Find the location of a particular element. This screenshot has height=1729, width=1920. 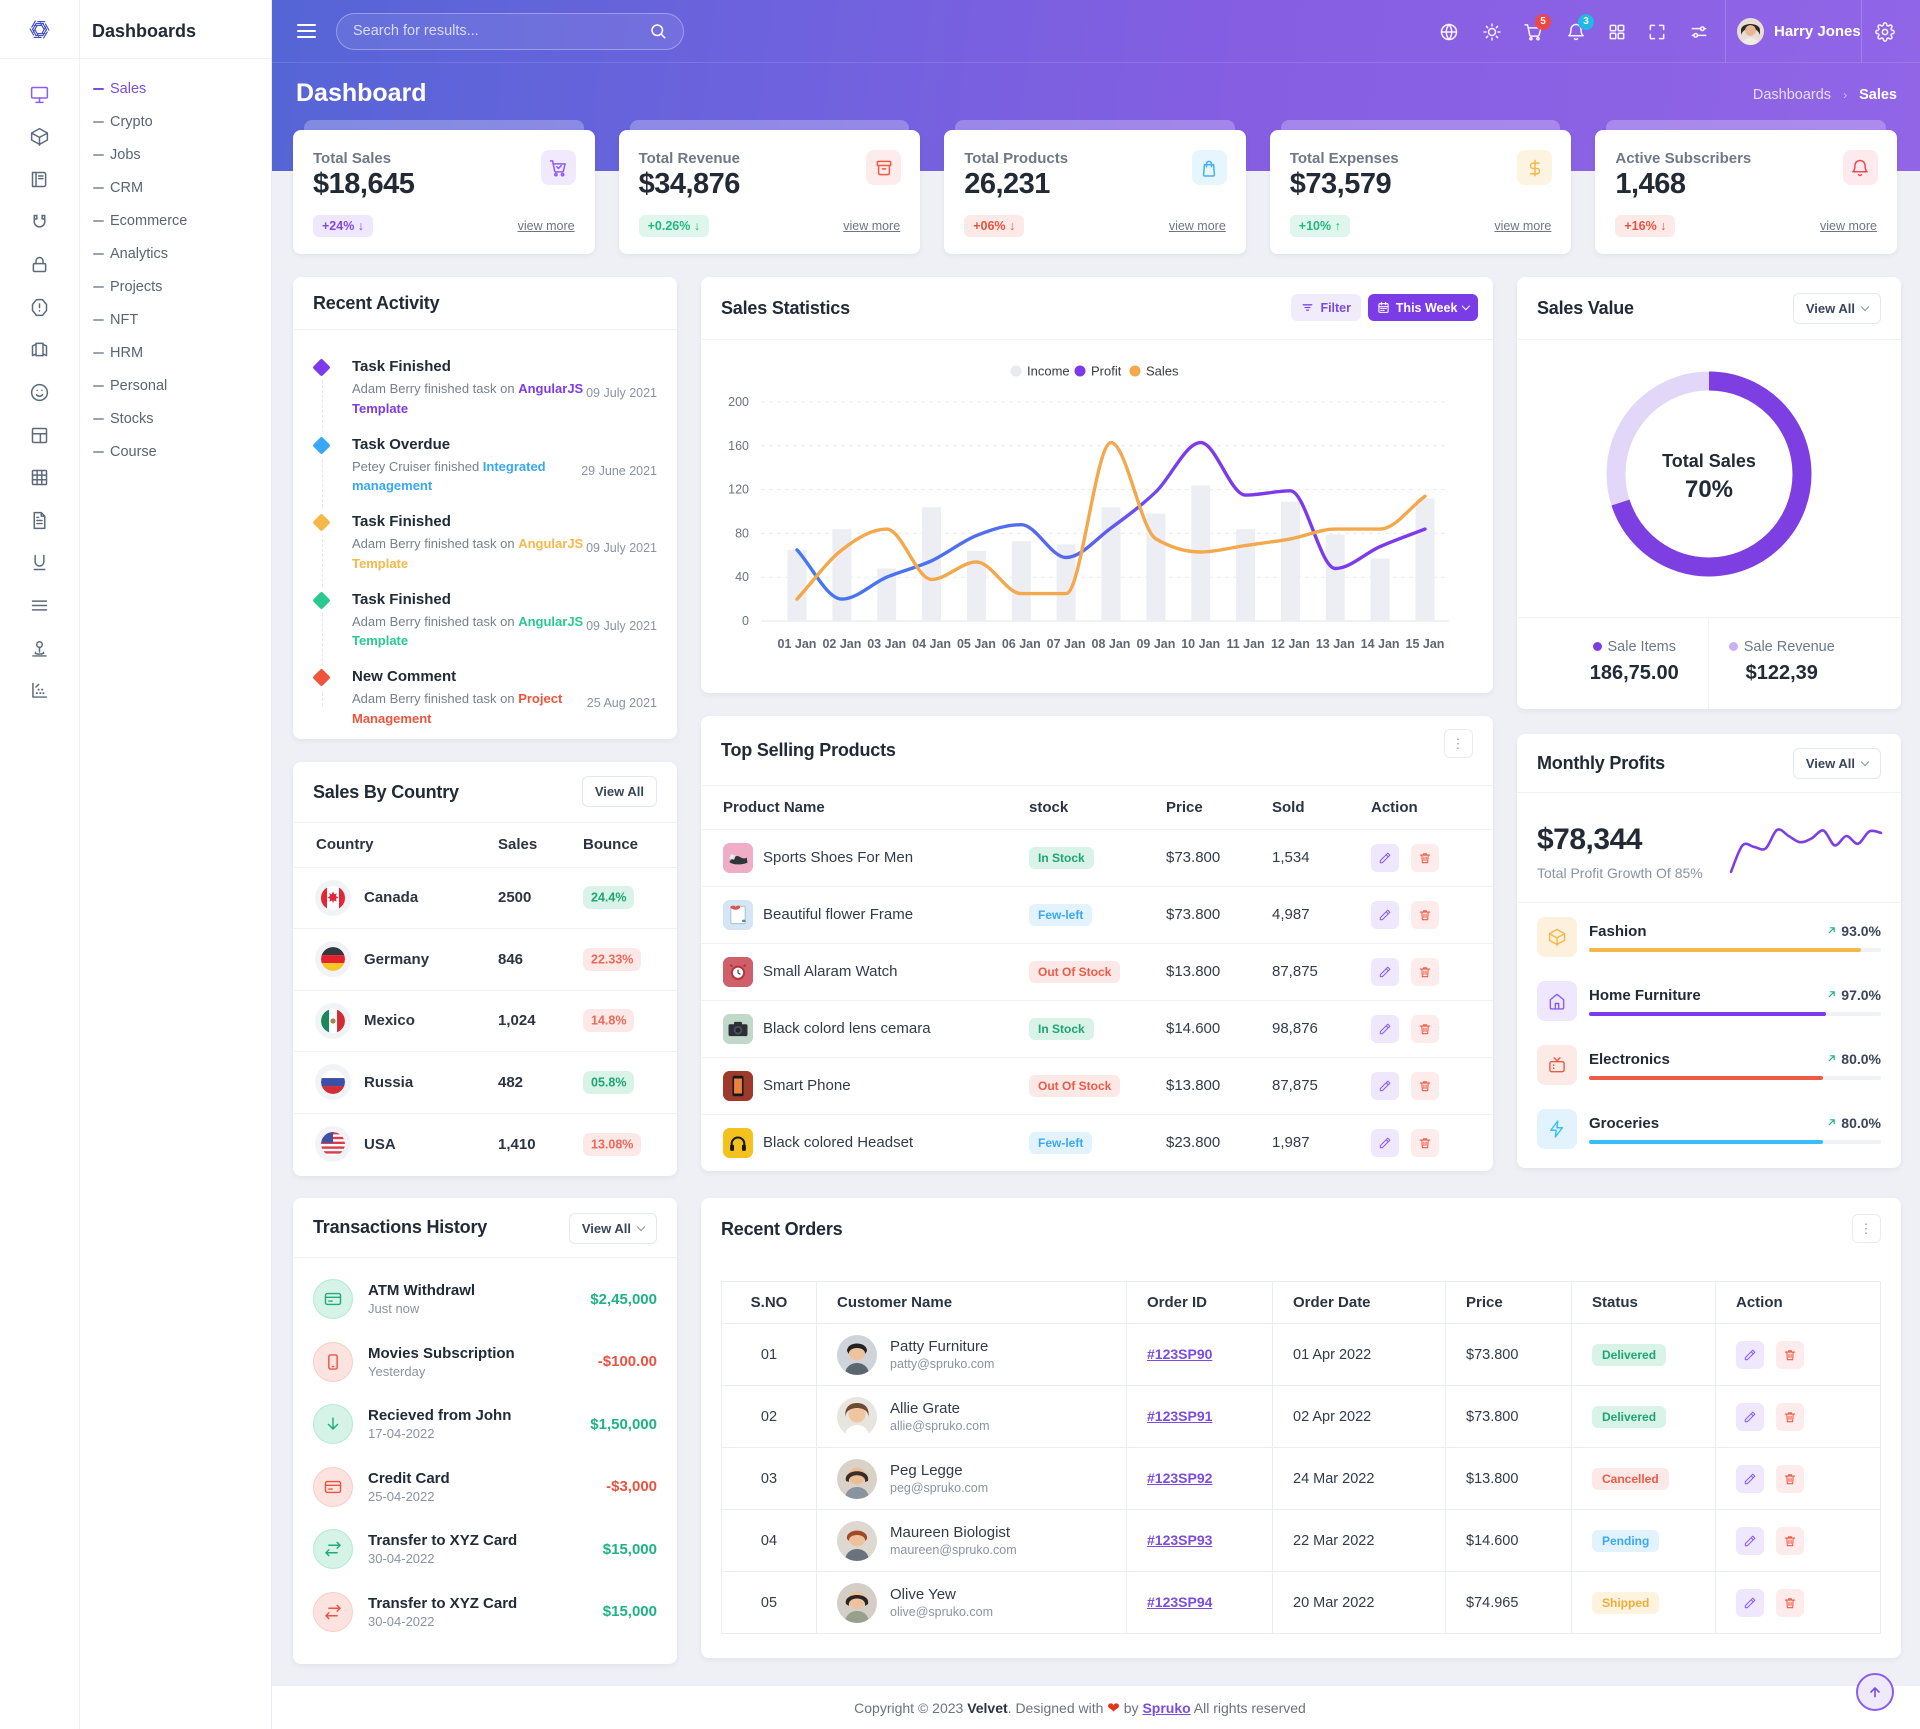

svg-text: 13 Jan is located at coordinates (1335, 644).